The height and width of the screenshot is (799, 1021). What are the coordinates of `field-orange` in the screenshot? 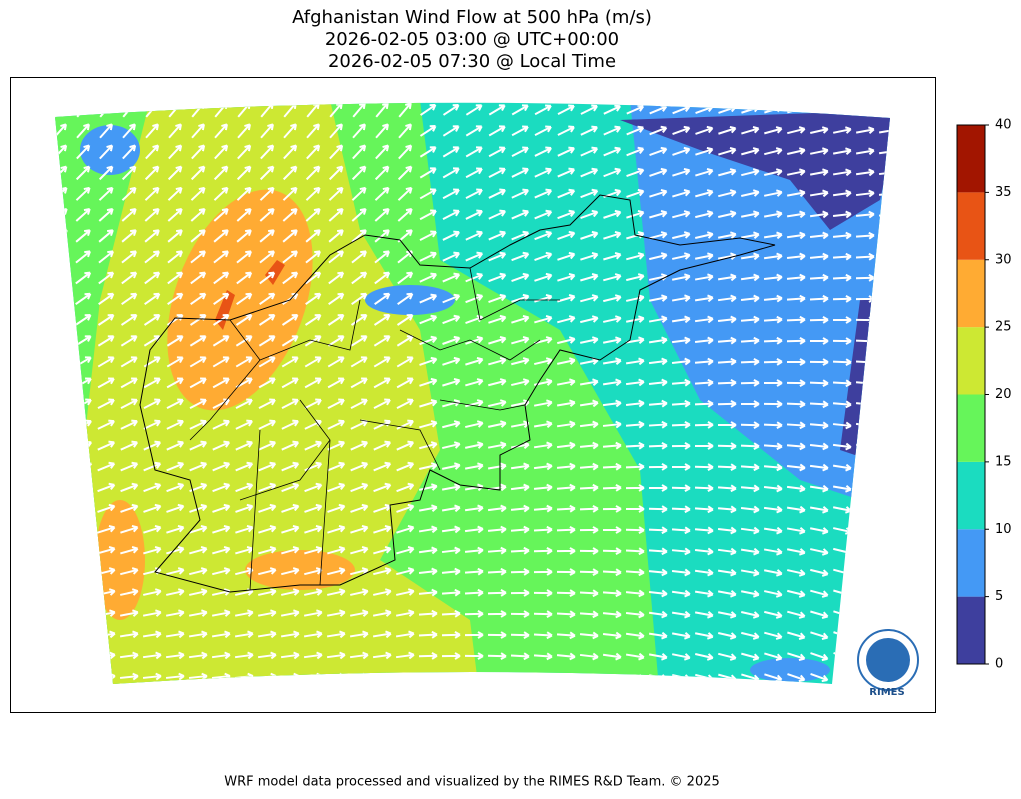 It's located at (300, 570).